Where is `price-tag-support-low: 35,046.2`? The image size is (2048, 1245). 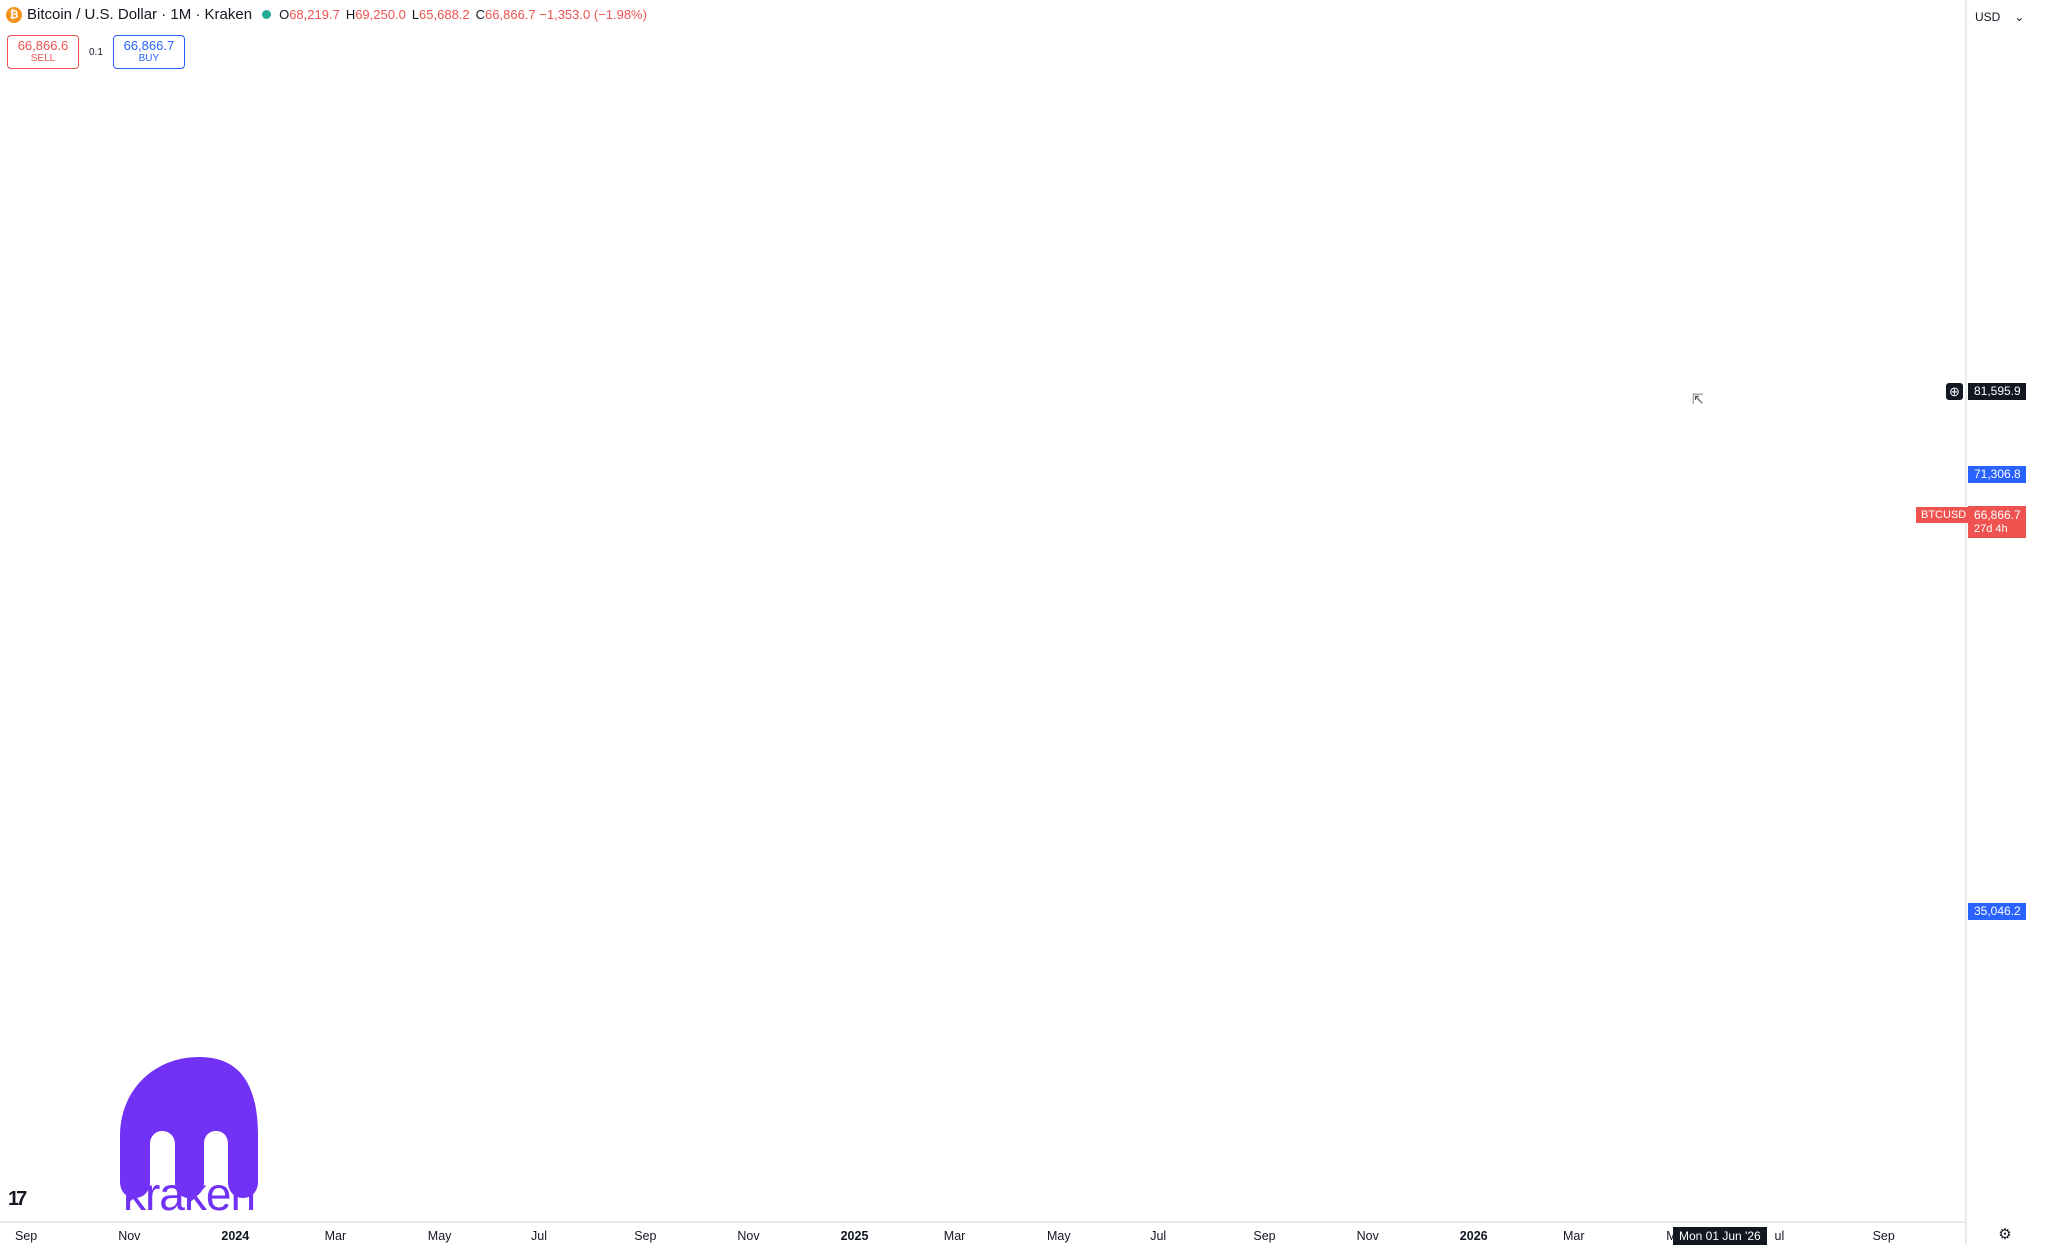 price-tag-support-low: 35,046.2 is located at coordinates (1997, 911).